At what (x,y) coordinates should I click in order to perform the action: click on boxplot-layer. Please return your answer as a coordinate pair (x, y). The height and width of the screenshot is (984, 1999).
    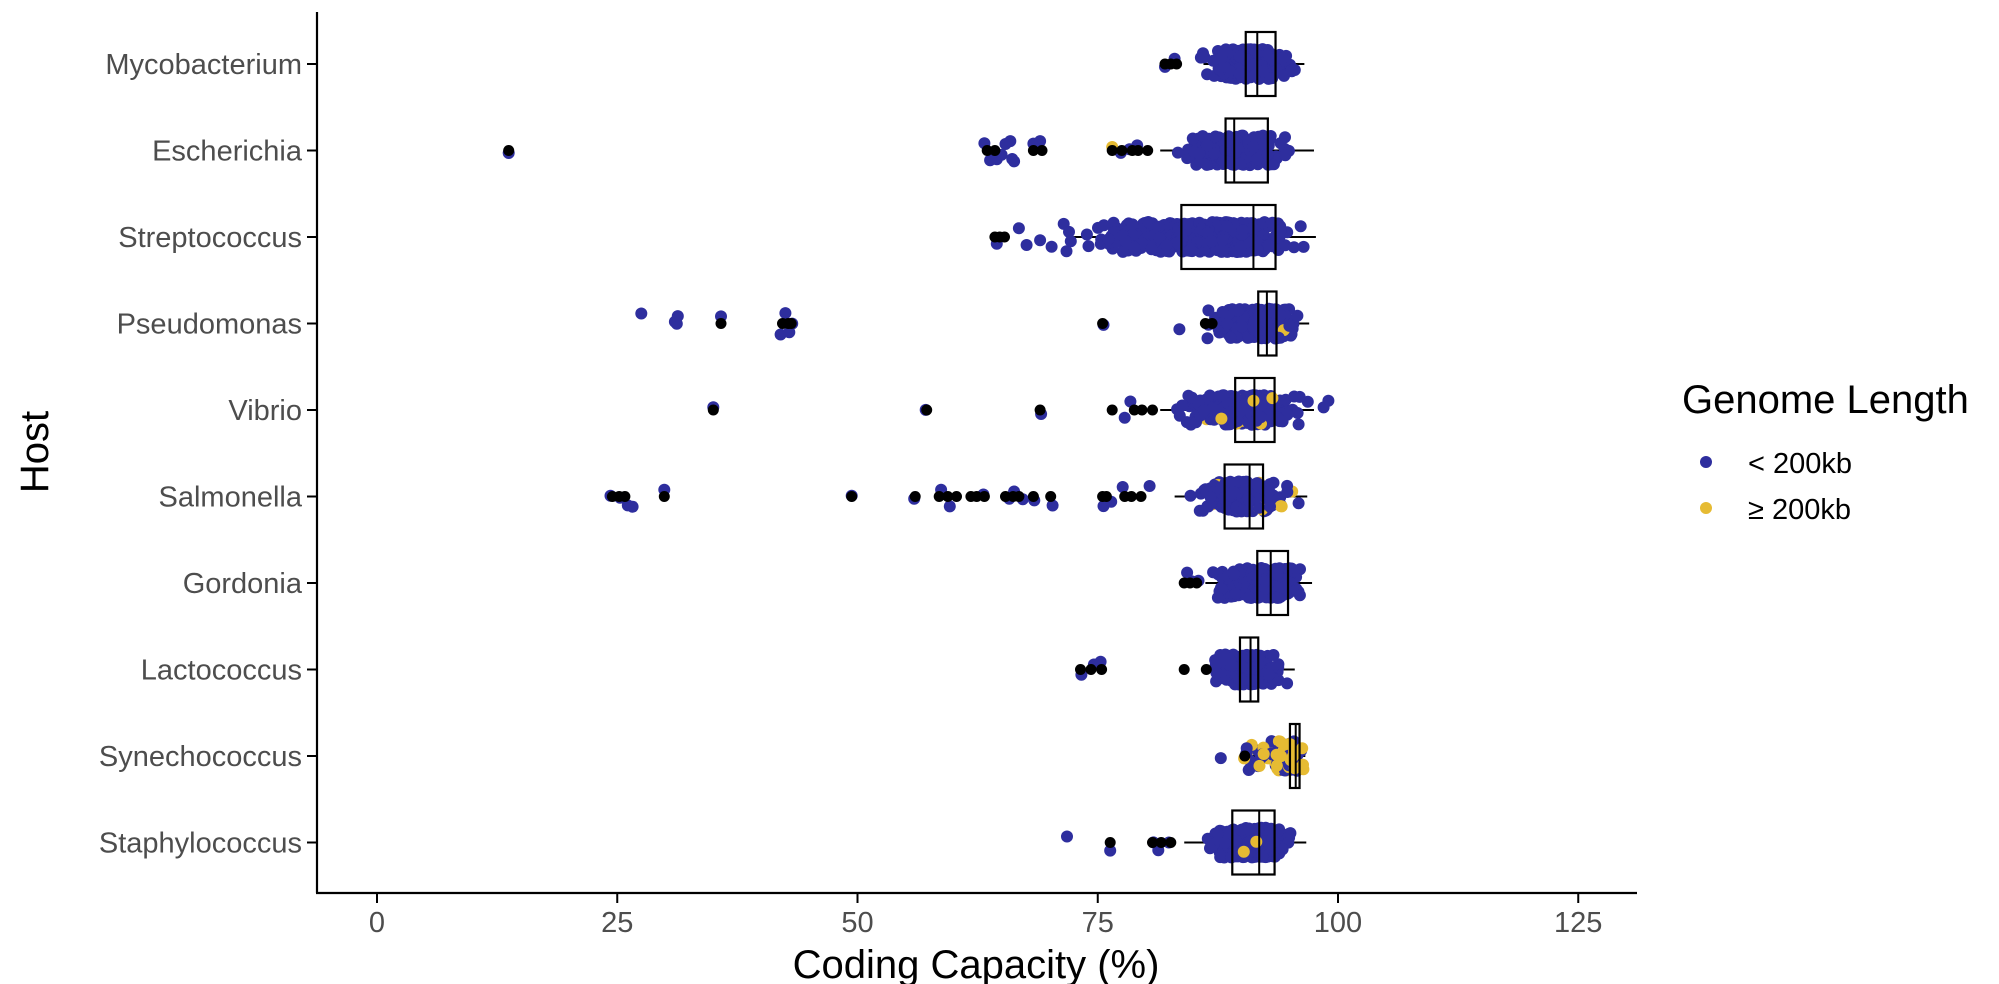
    Looking at the image, I should click on (1192, 453).